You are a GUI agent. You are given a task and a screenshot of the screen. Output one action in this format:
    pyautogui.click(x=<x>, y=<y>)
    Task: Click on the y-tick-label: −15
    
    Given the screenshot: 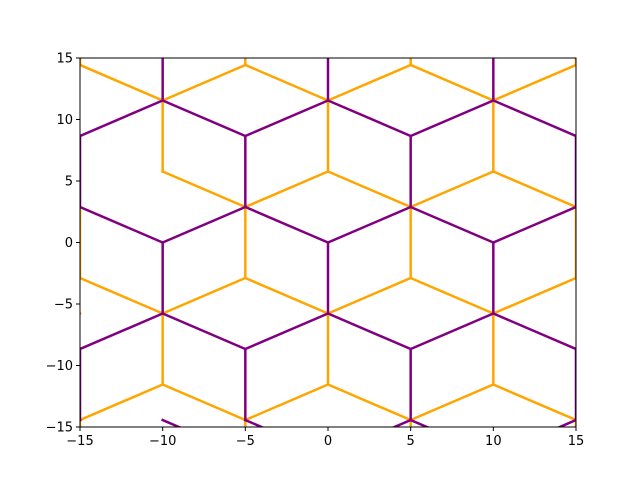 What is the action you would take?
    pyautogui.click(x=59, y=428)
    